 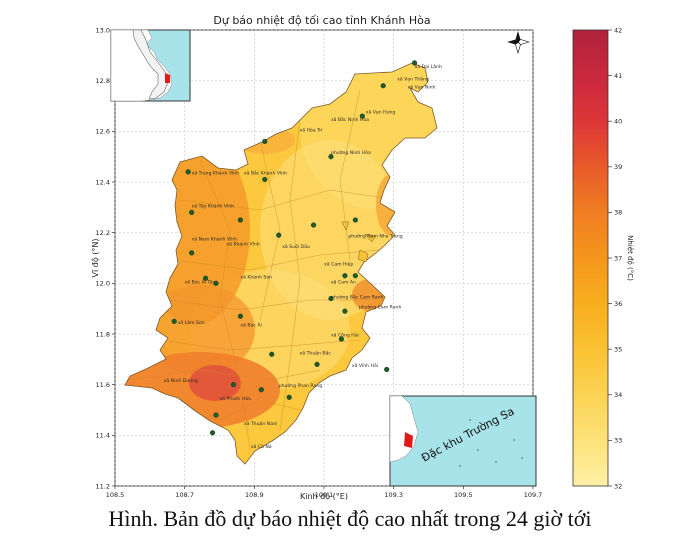 What do you see at coordinates (261, 423) in the screenshot?
I see `commune-label: xã Thuận Nam` at bounding box center [261, 423].